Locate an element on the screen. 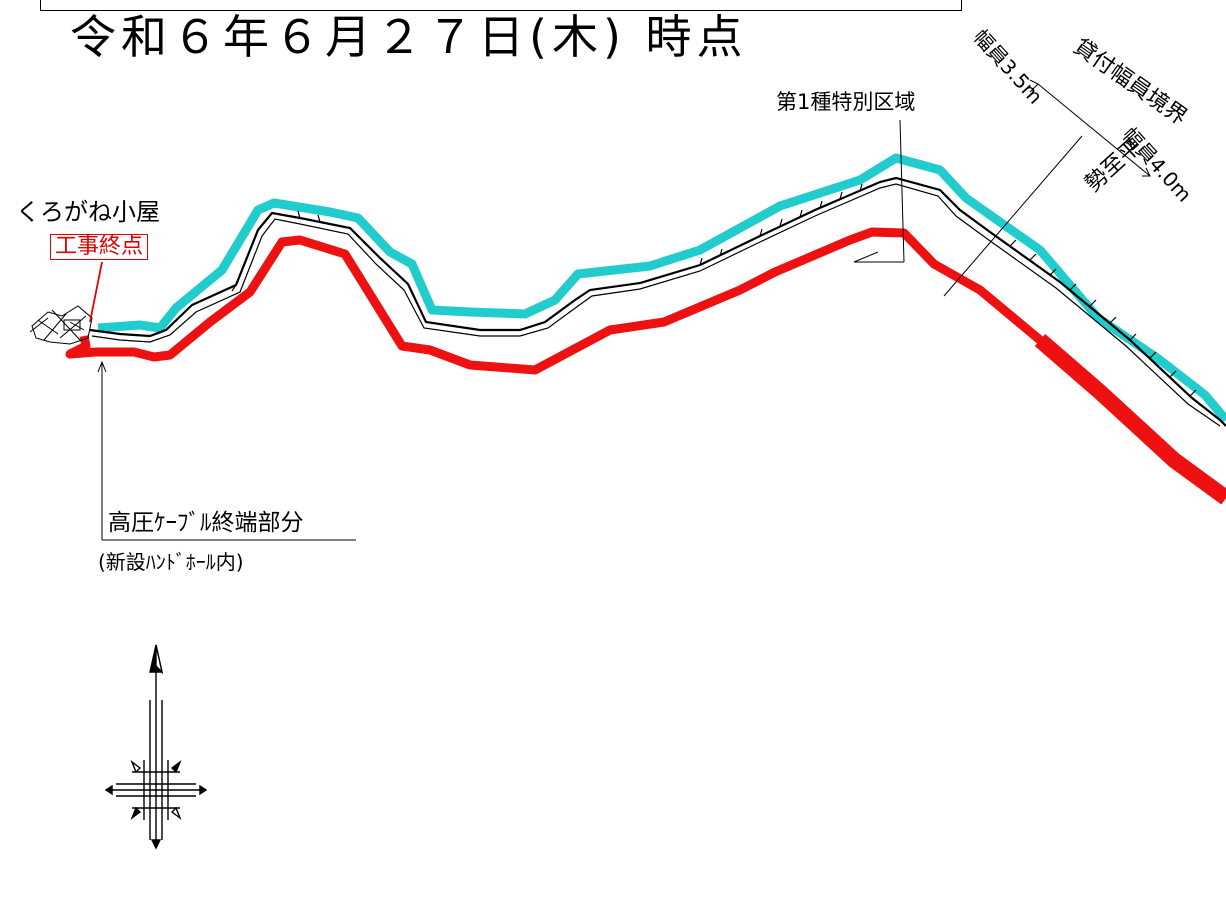 The width and height of the screenshot is (1226, 913). hut-label: くろがね小屋 is located at coordinates (88, 212).